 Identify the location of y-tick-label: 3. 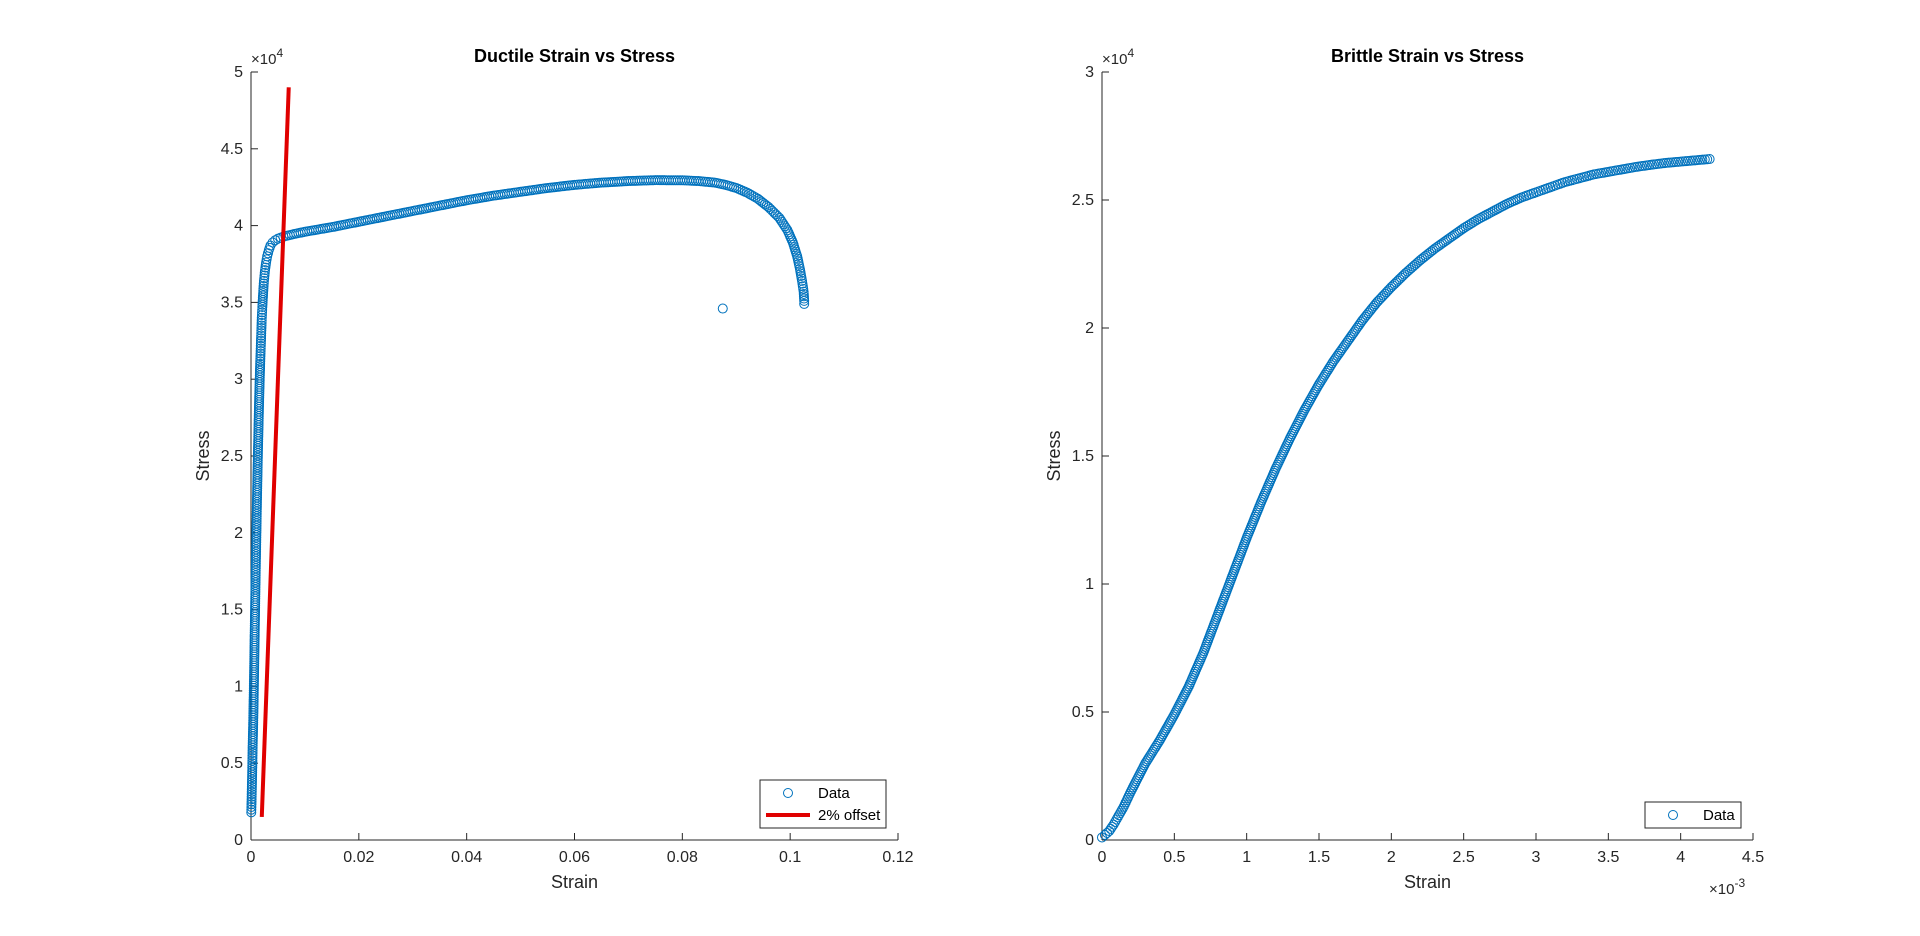
(238, 379).